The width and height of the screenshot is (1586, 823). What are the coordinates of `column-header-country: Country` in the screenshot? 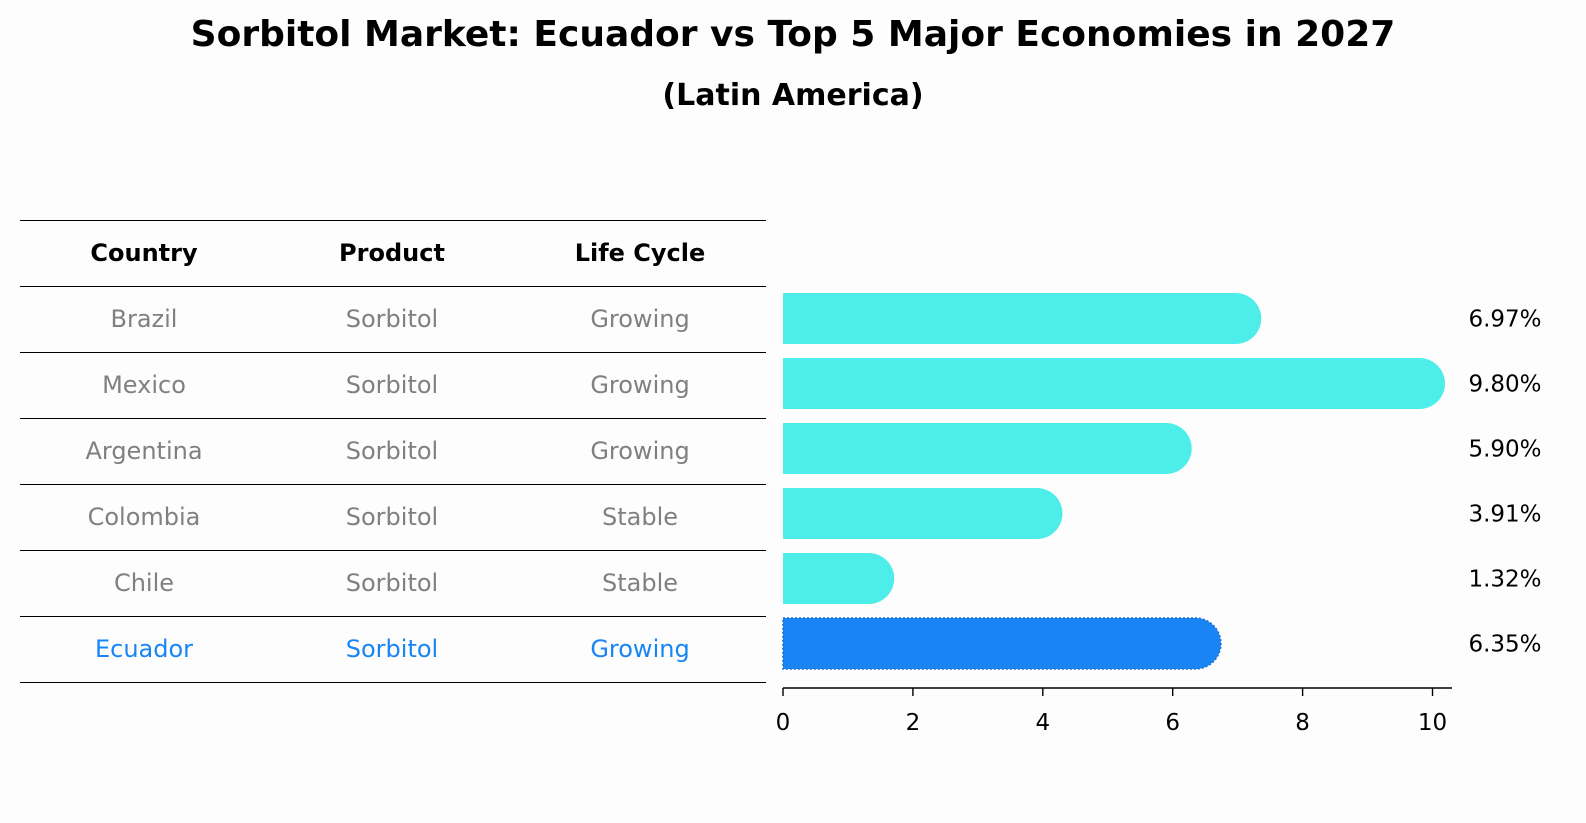 It's located at (144, 253).